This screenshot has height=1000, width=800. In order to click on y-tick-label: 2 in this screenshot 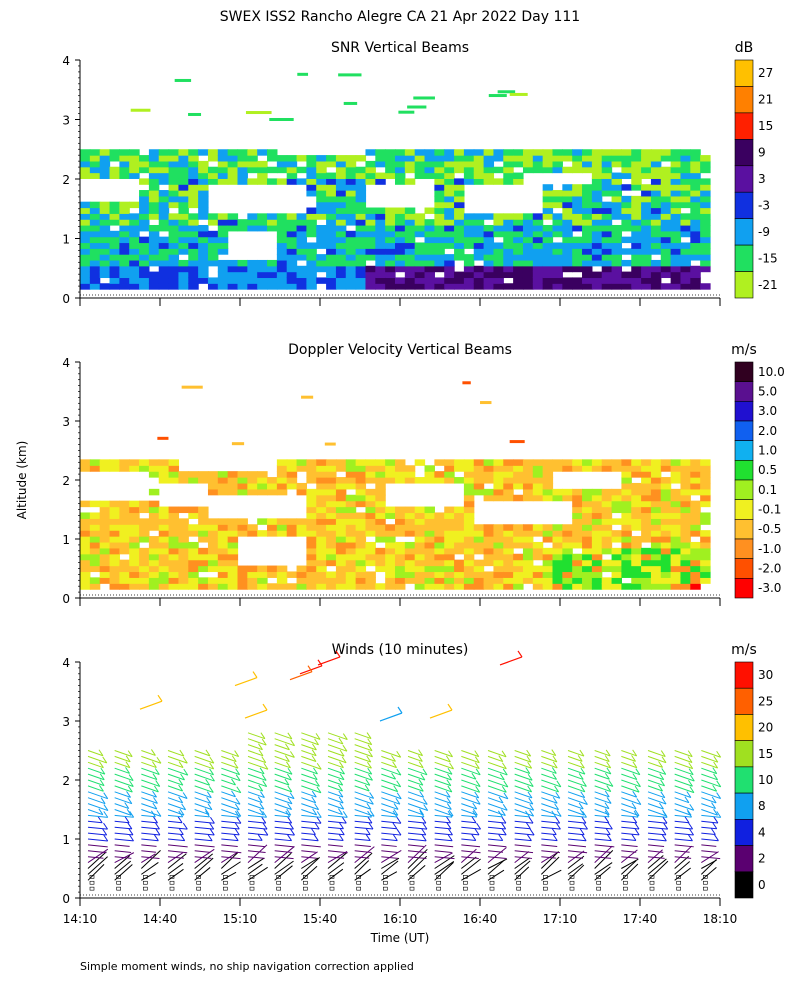, I will do `click(66, 180)`.